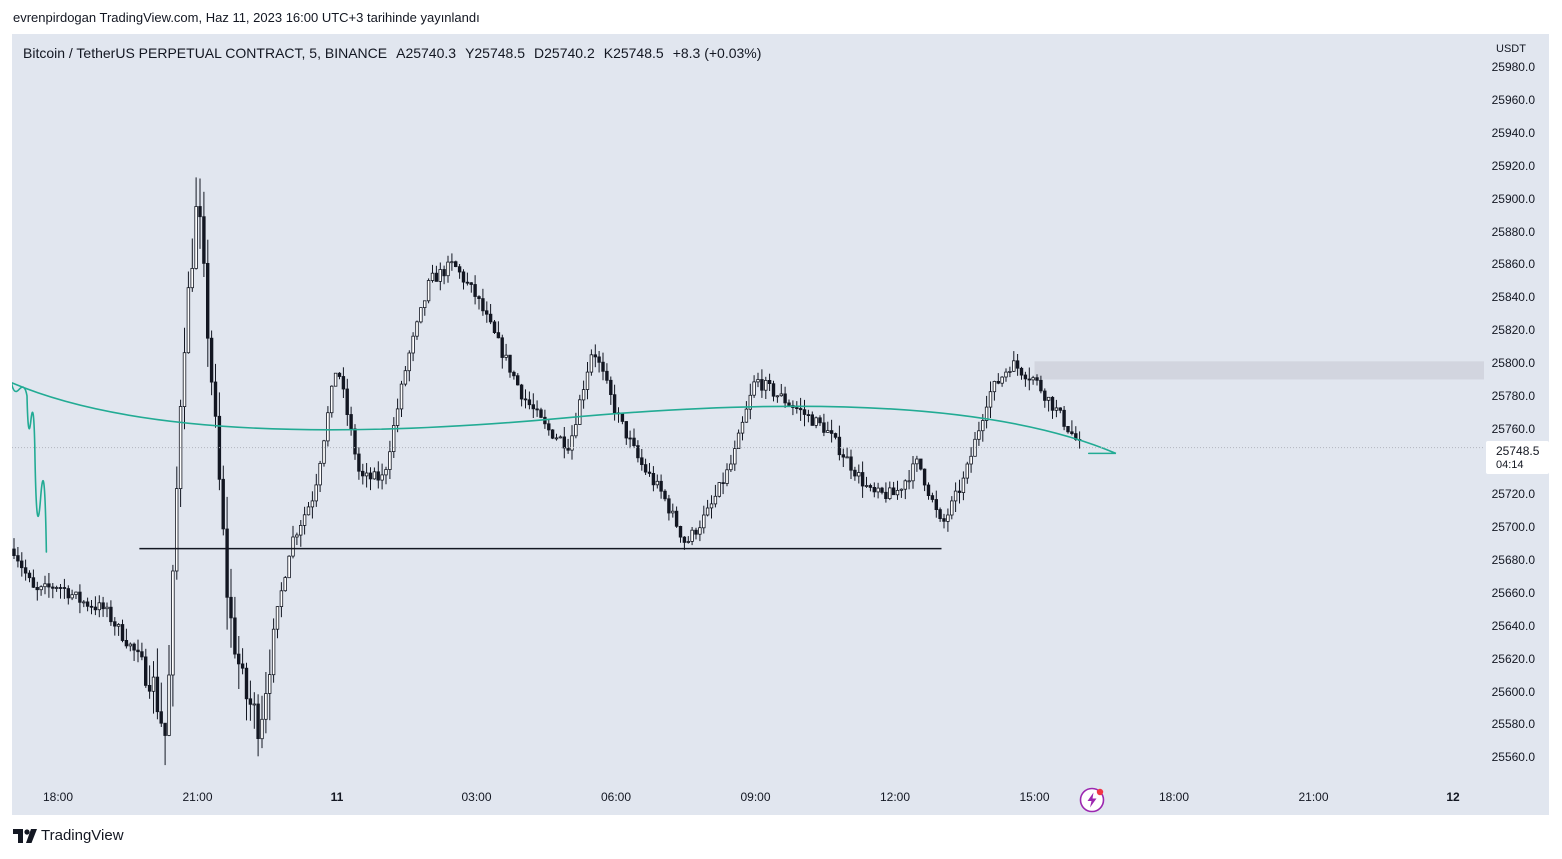 Image resolution: width=1562 pixels, height=859 pixels. I want to click on price-tick-label: 25760.0, so click(1513, 428).